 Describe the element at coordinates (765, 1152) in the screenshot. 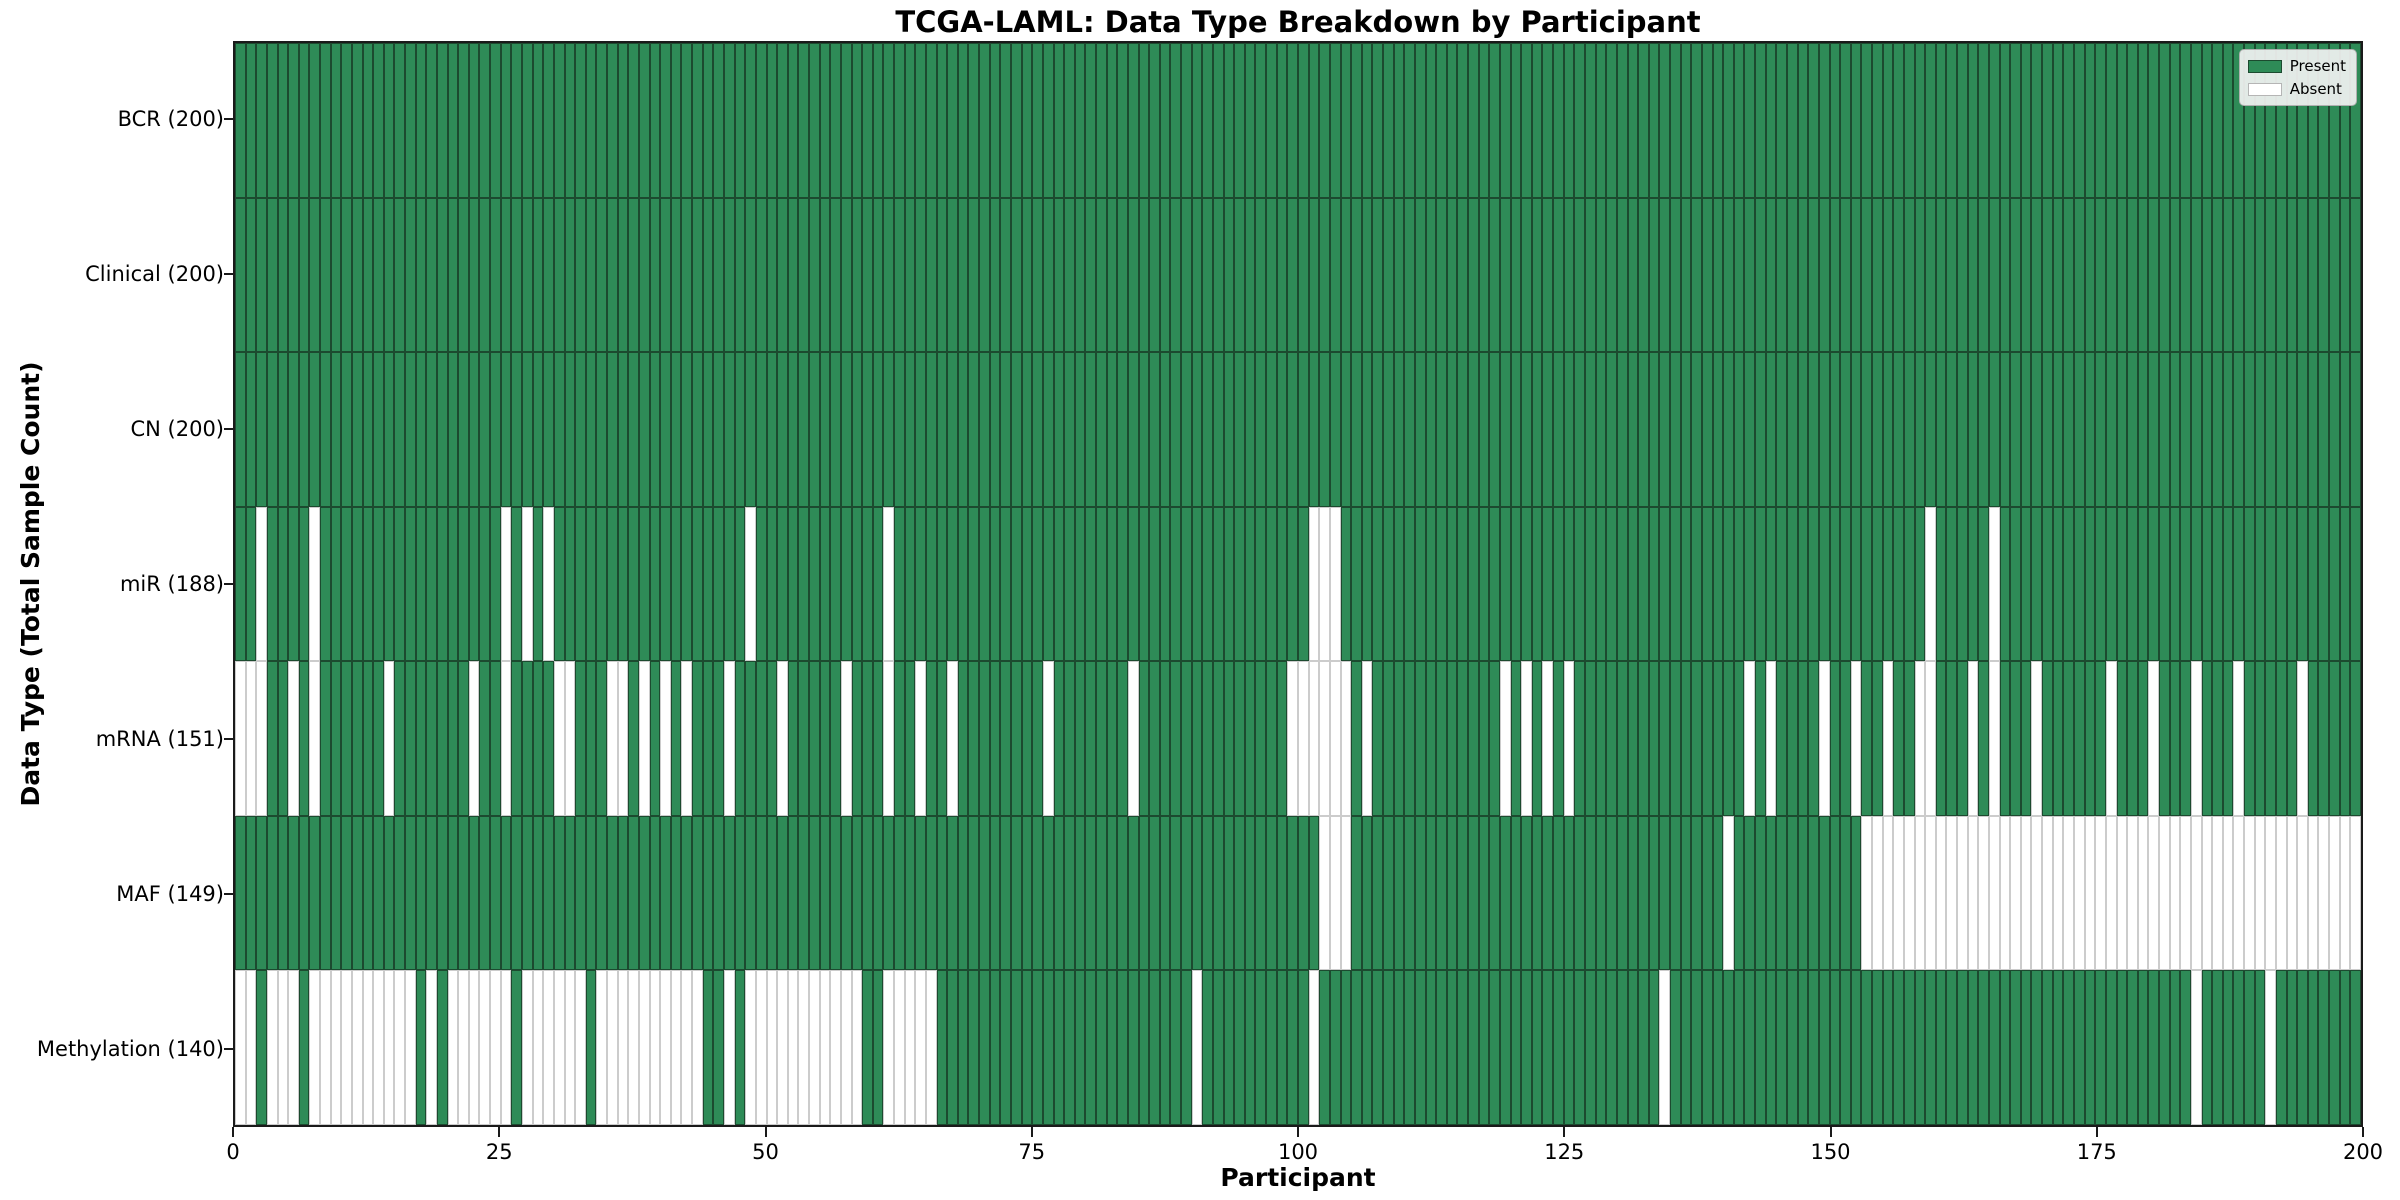

I see `x-tick-label-50: 50` at that location.